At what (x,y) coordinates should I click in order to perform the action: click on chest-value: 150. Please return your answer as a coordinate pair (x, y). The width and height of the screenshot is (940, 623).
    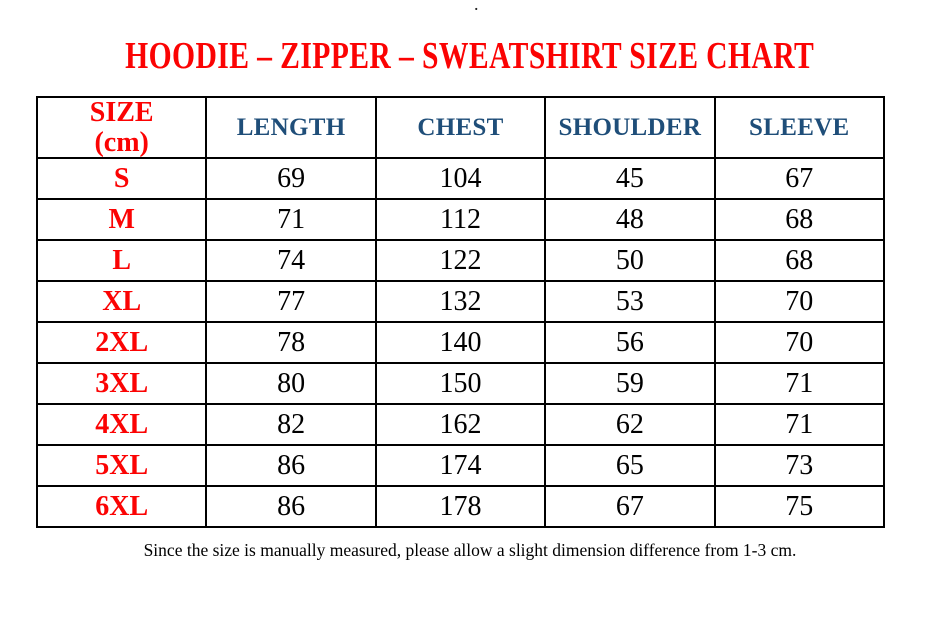
    Looking at the image, I should click on (460, 383).